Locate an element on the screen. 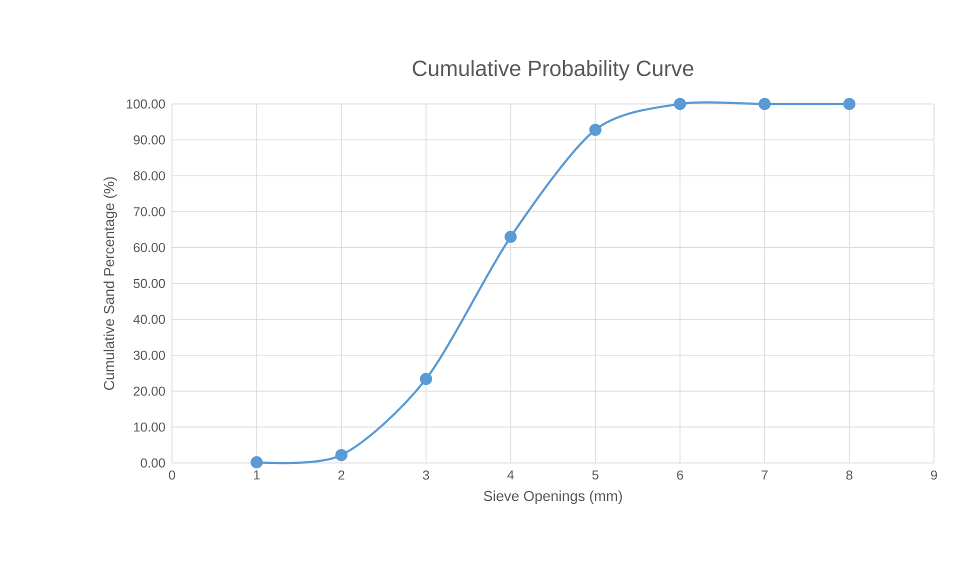 Image resolution: width=959 pixels, height=579 pixels. x-tick-label: 4 is located at coordinates (510, 475).